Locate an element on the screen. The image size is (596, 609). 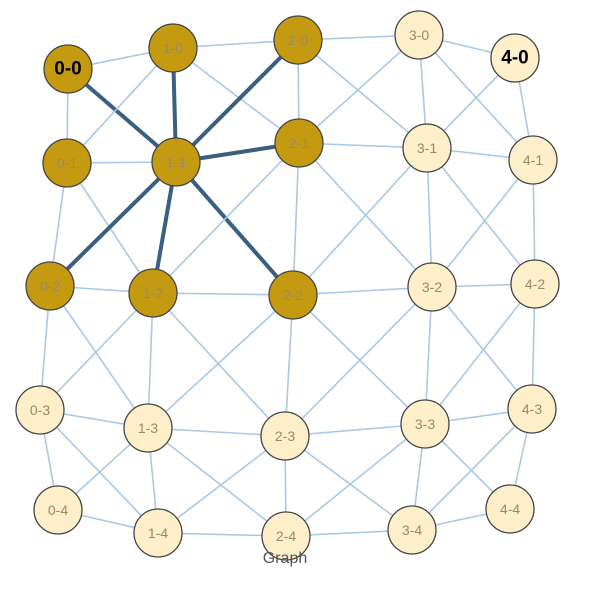
node-3-0: 3-0 is located at coordinates (419, 35).